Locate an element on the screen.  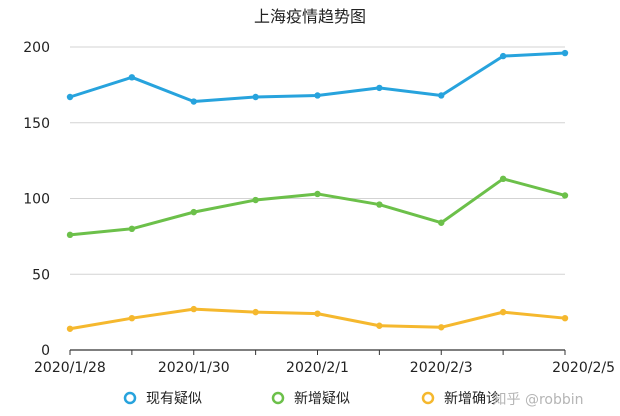
watermark: 知乎 @robbin is located at coordinates (538, 399).